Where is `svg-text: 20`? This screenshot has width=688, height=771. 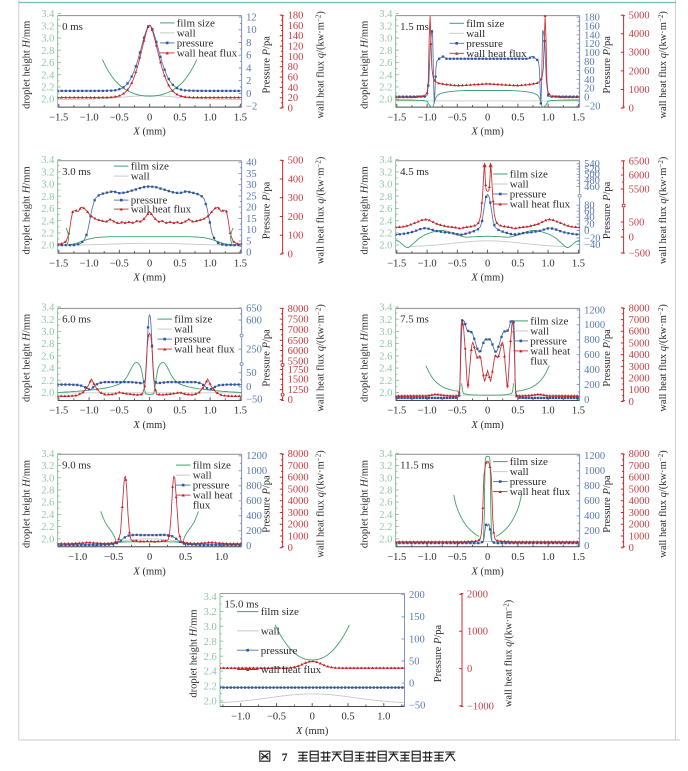 svg-text: 20 is located at coordinates (251, 208).